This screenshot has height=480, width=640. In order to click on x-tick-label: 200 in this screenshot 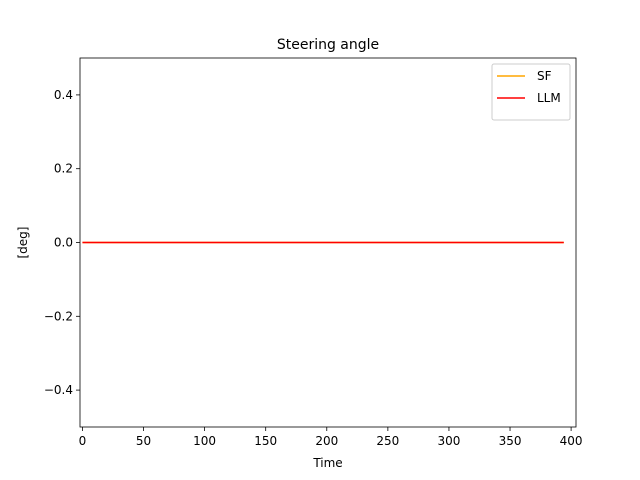, I will do `click(326, 441)`.